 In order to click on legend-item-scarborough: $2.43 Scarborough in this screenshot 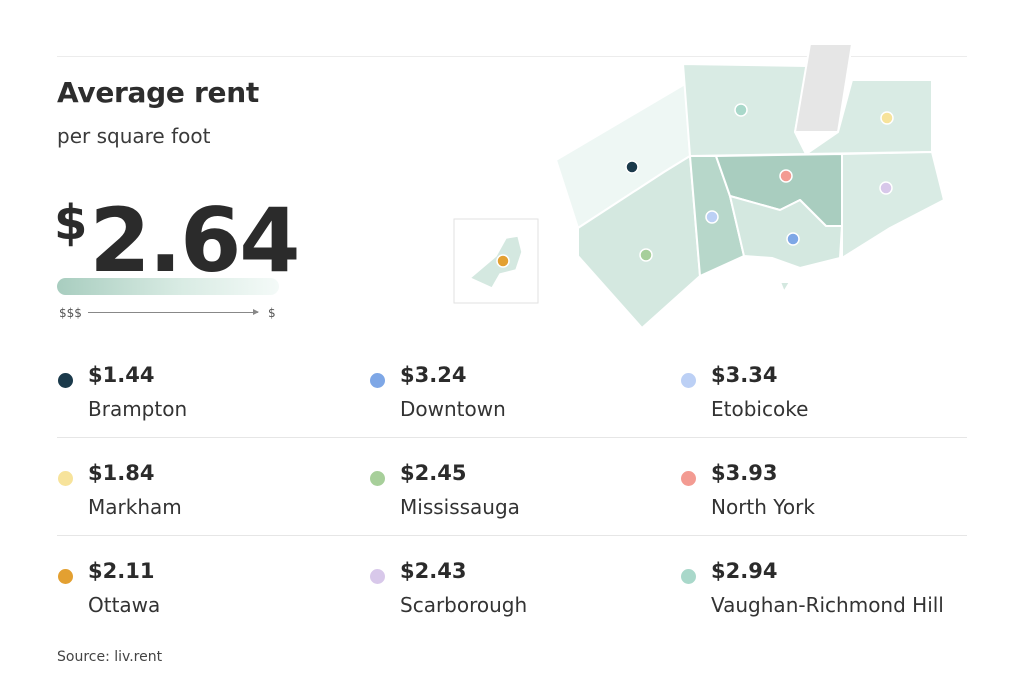, I will do `click(520, 594)`.